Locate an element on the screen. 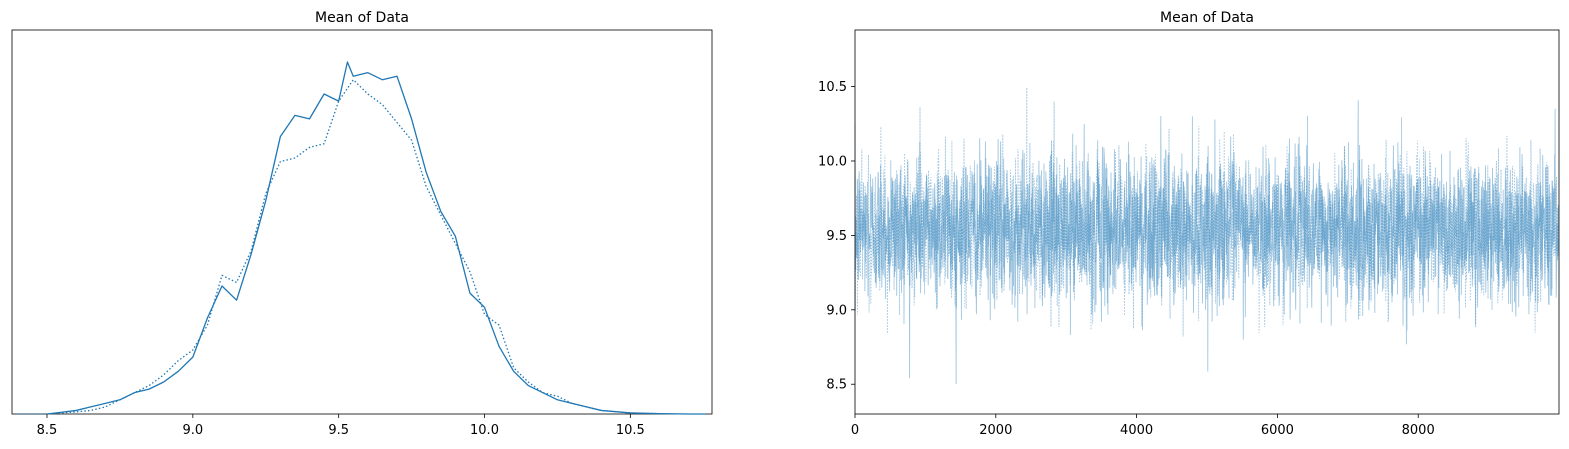 This screenshot has height=449, width=1569. trace-y-tick-label: 9.5 is located at coordinates (836, 236).